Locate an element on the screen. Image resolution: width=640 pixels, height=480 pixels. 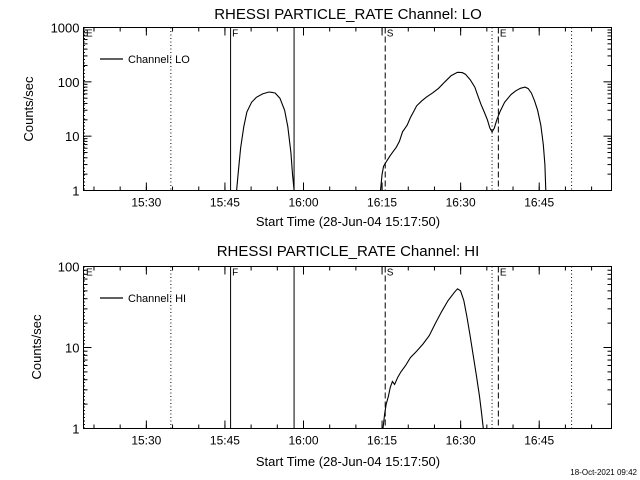
panel-title: RHESSI PARTICLE_RATE Channel: HI is located at coordinates (348, 251).